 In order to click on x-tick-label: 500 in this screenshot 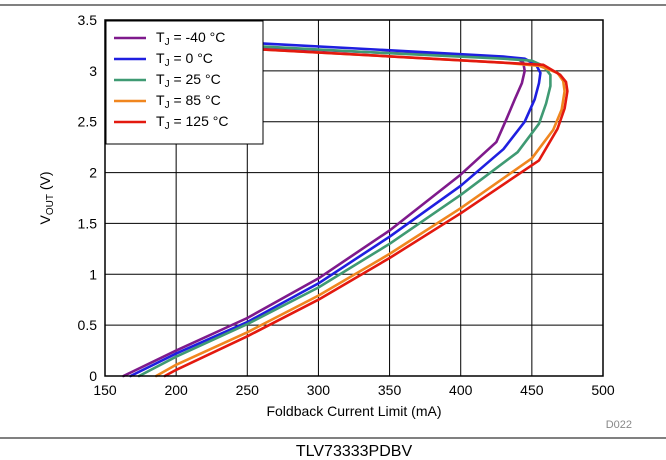, I will do `click(603, 390)`.